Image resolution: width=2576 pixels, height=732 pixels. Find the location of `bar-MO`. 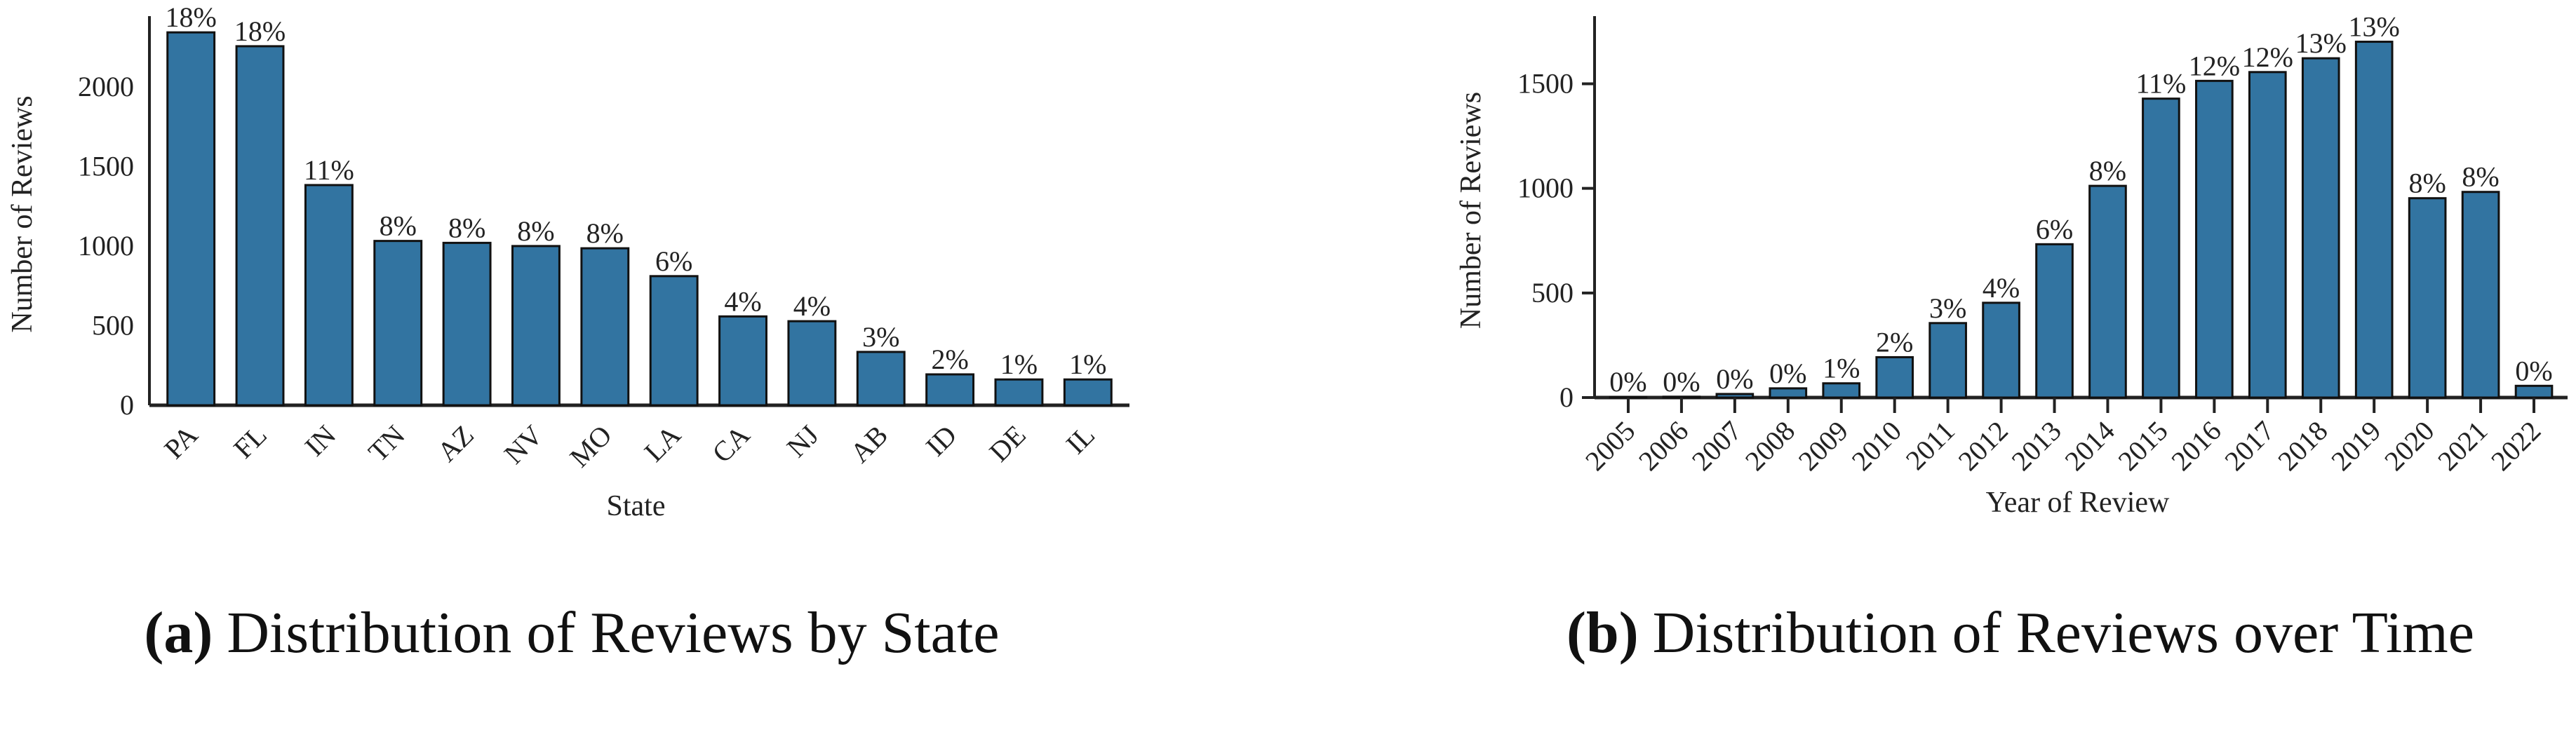

bar-MO is located at coordinates (605, 327).